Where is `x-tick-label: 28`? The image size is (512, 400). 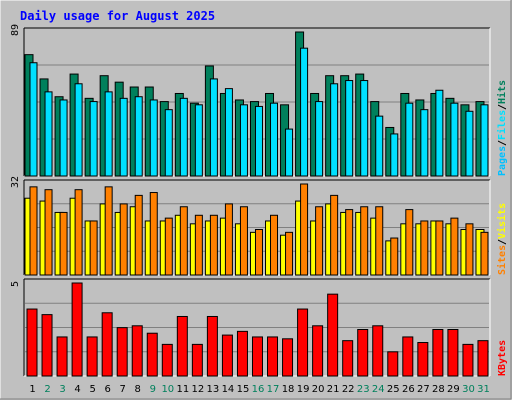
x-tick-label: 28 is located at coordinates (438, 389).